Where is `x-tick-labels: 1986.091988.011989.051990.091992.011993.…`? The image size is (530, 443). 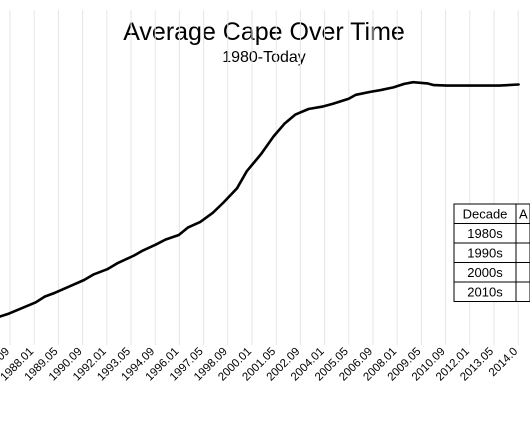 x-tick-labels: 1986.091988.011989.051990.091992.011993.… is located at coordinates (260, 365).